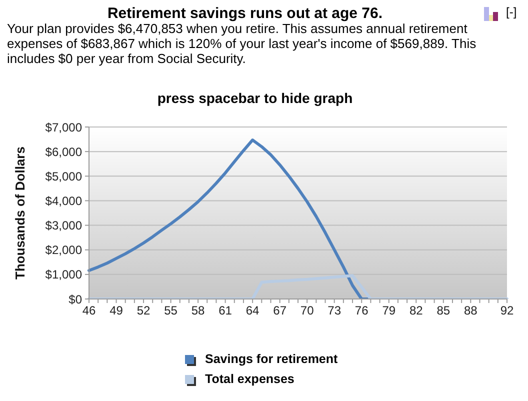 Image resolution: width=528 pixels, height=401 pixels. Describe the element at coordinates (63, 151) in the screenshot. I see `y-tick-label: $6,000` at that location.